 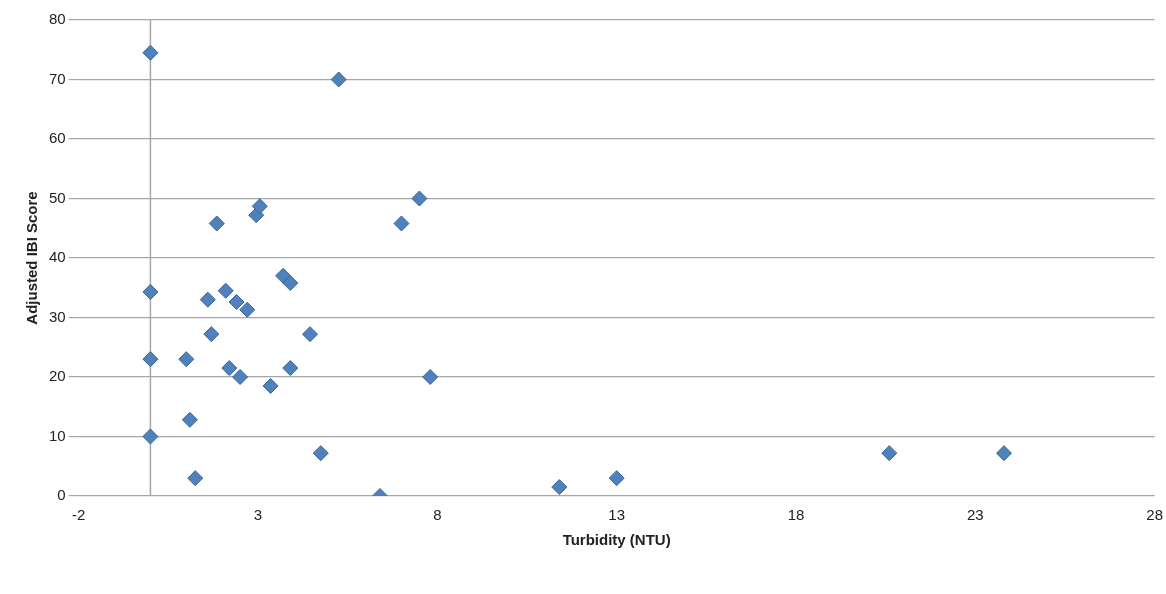 I want to click on x-tick-label: 18, so click(x=796, y=515).